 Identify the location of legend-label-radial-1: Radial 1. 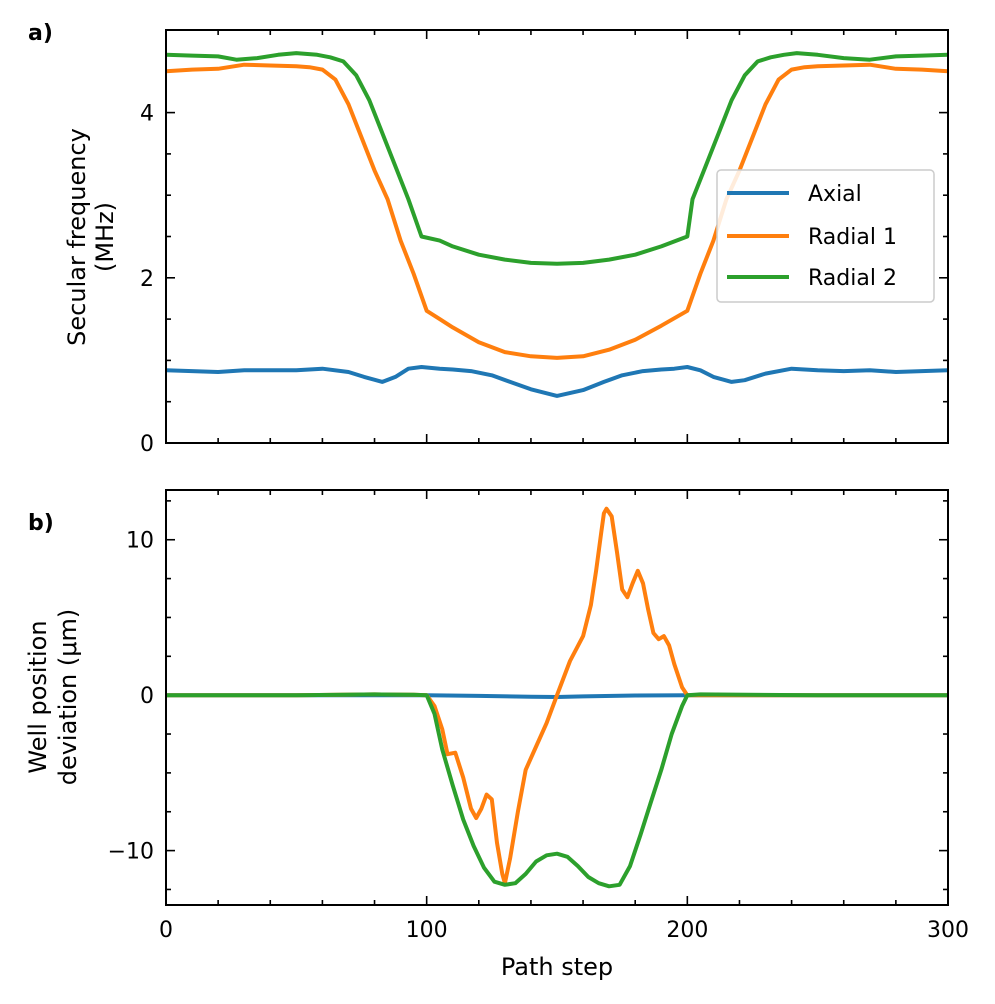
(852, 237).